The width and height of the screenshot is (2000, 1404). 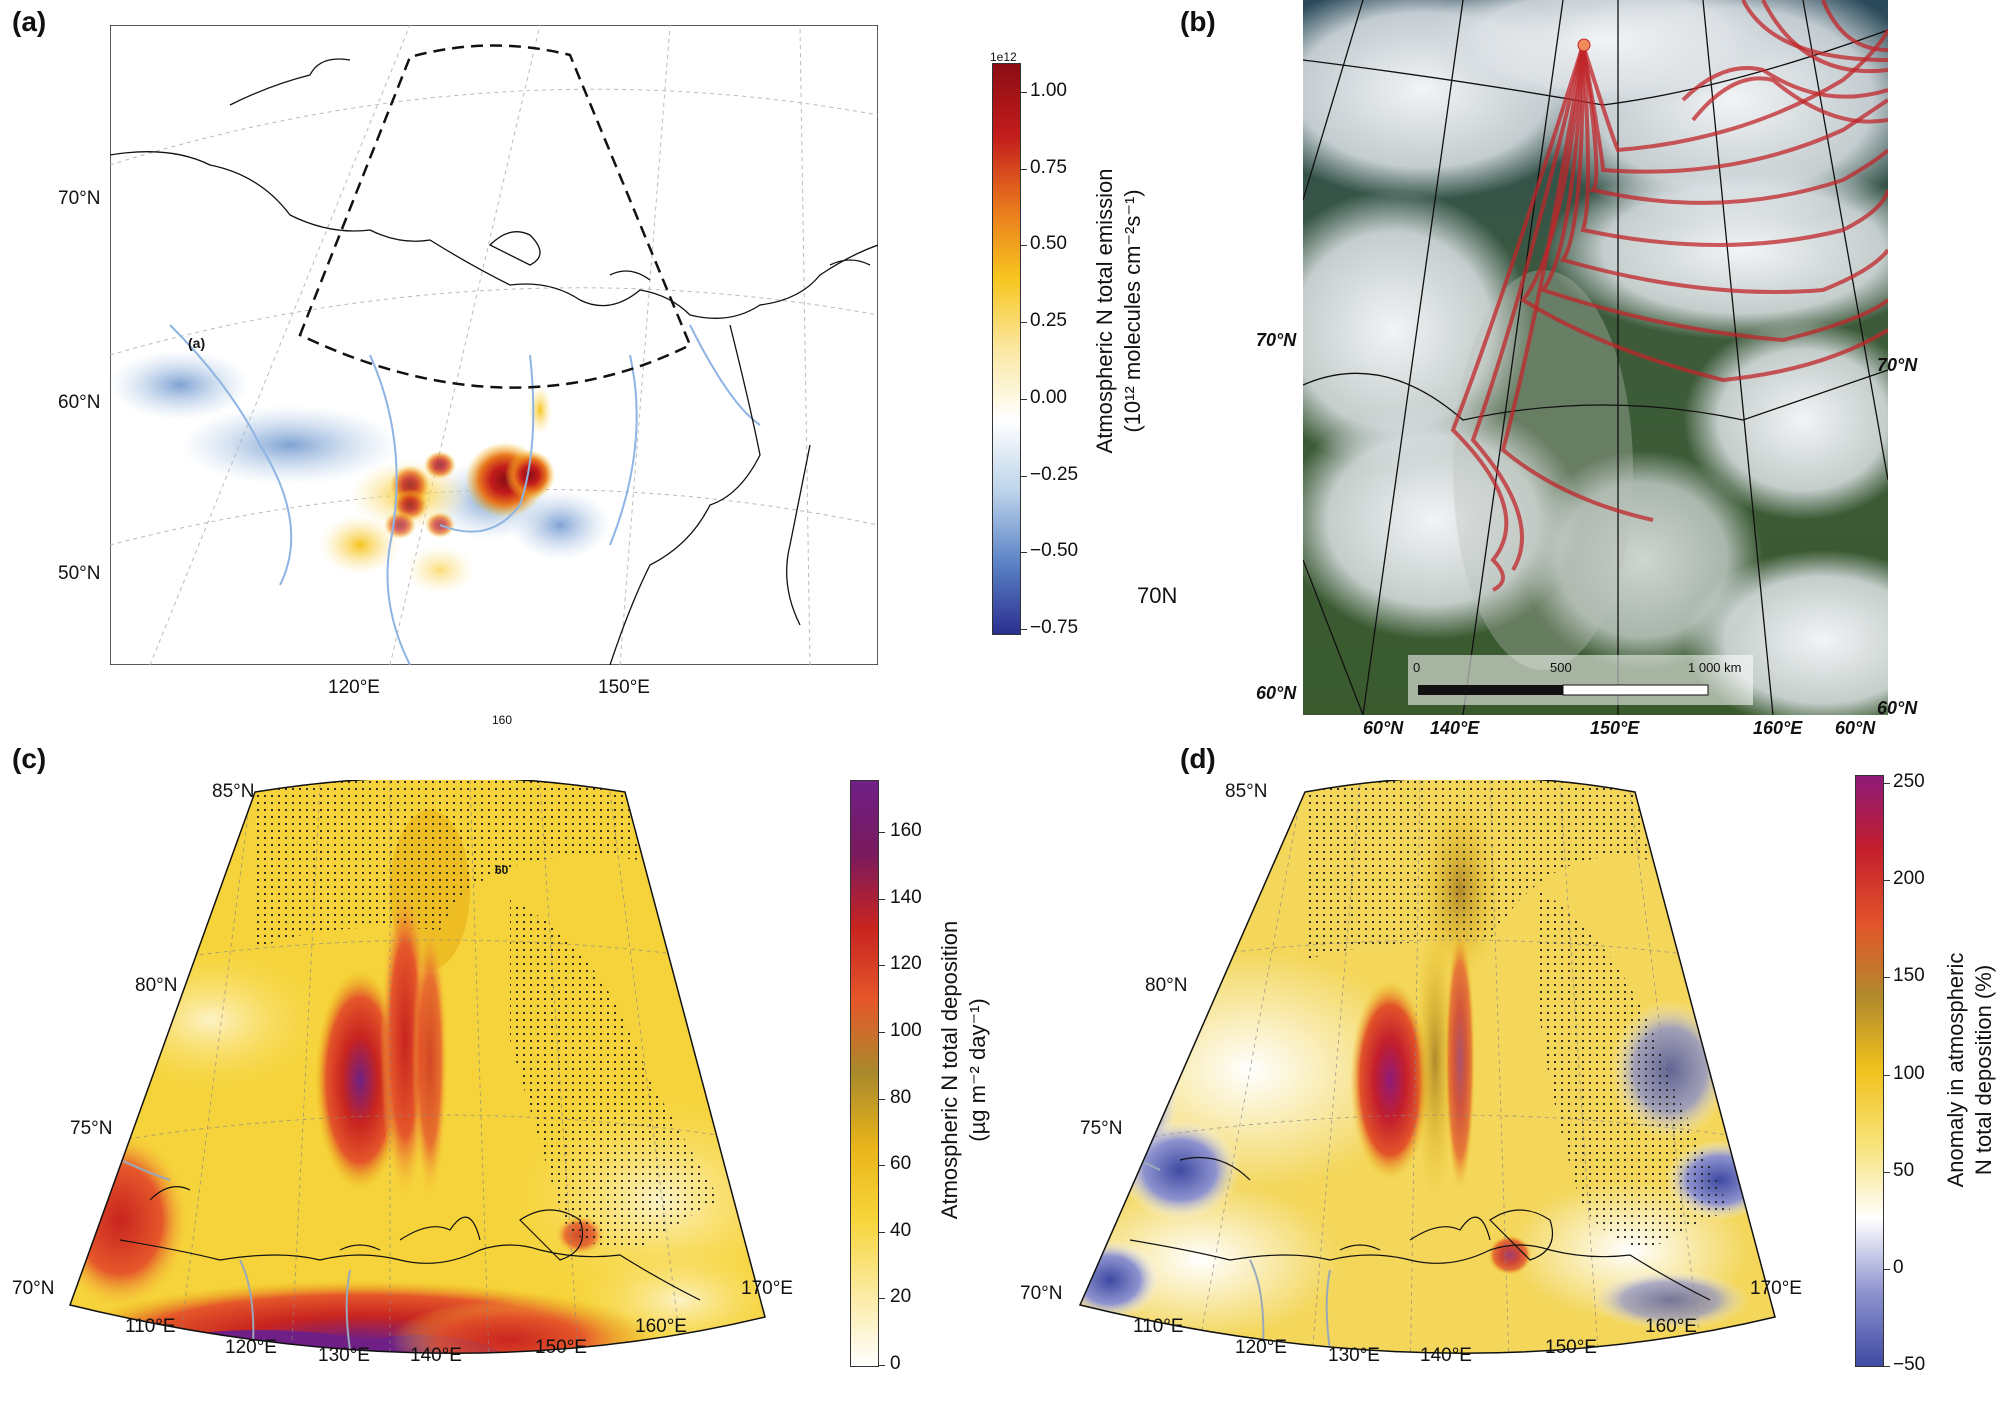 I want to click on panel-d-colorbar-title-line2: N total deposition (%), so click(x=1983, y=1070).